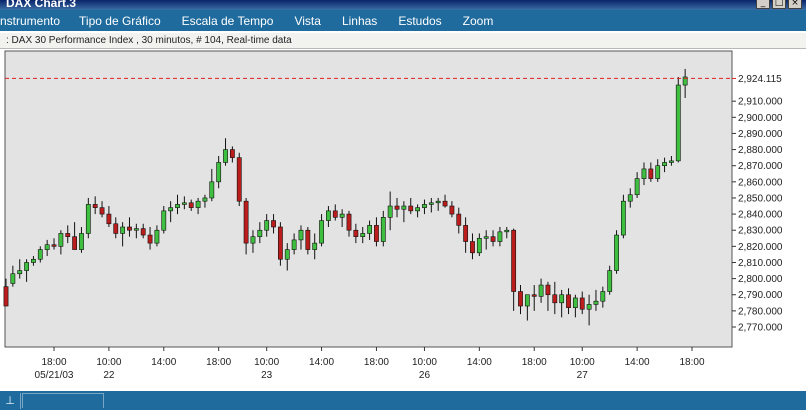 Image resolution: width=806 pixels, height=410 pixels. Describe the element at coordinates (359, 20) in the screenshot. I see `menu-linhas: Linhas` at that location.